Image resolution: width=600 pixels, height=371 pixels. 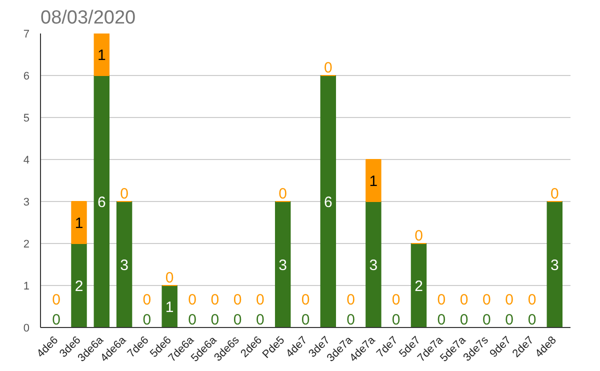 What do you see at coordinates (26, 76) in the screenshot?
I see `y-tick-label: 6` at bounding box center [26, 76].